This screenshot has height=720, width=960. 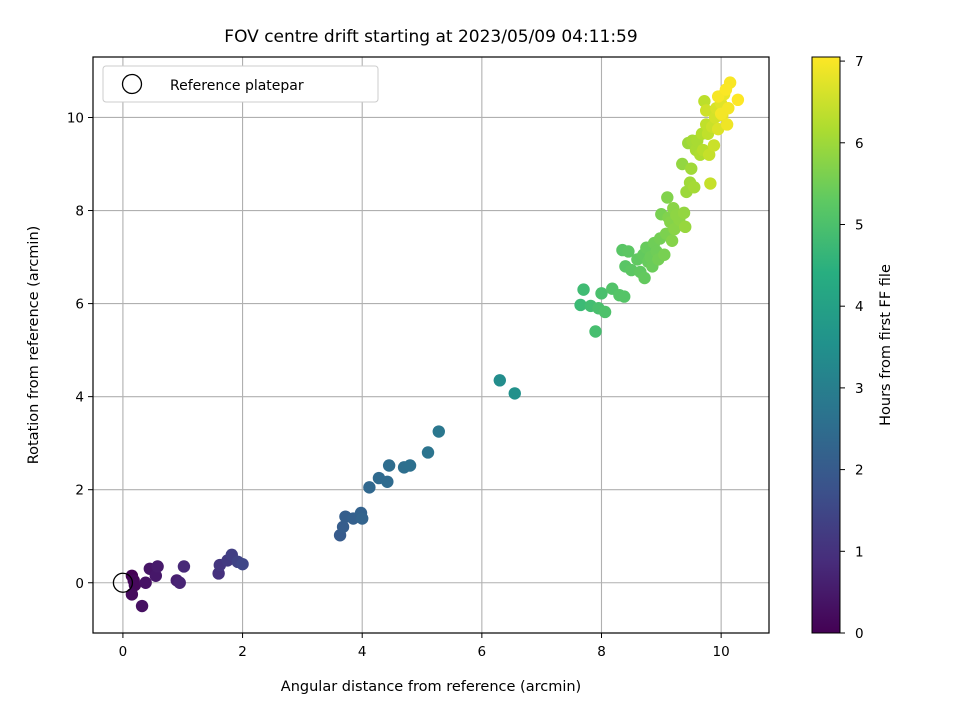 What do you see at coordinates (859, 144) in the screenshot?
I see `colorbar-tick-label: 6` at bounding box center [859, 144].